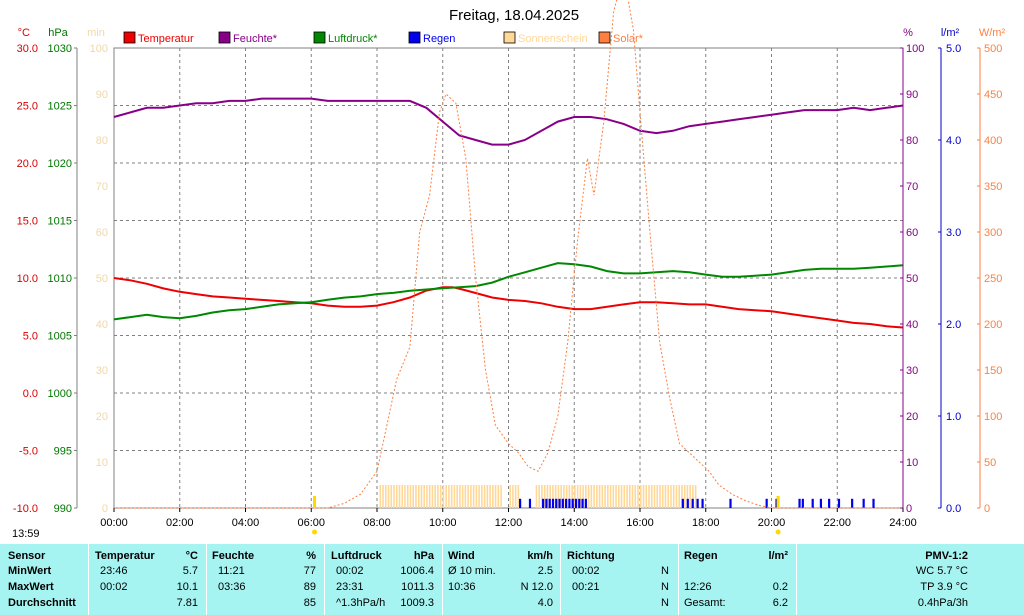 The width and height of the screenshot is (1024, 615). Describe the element at coordinates (705, 603) in the screenshot. I see `stat-rain-t-row3: Gesamt:` at that location.